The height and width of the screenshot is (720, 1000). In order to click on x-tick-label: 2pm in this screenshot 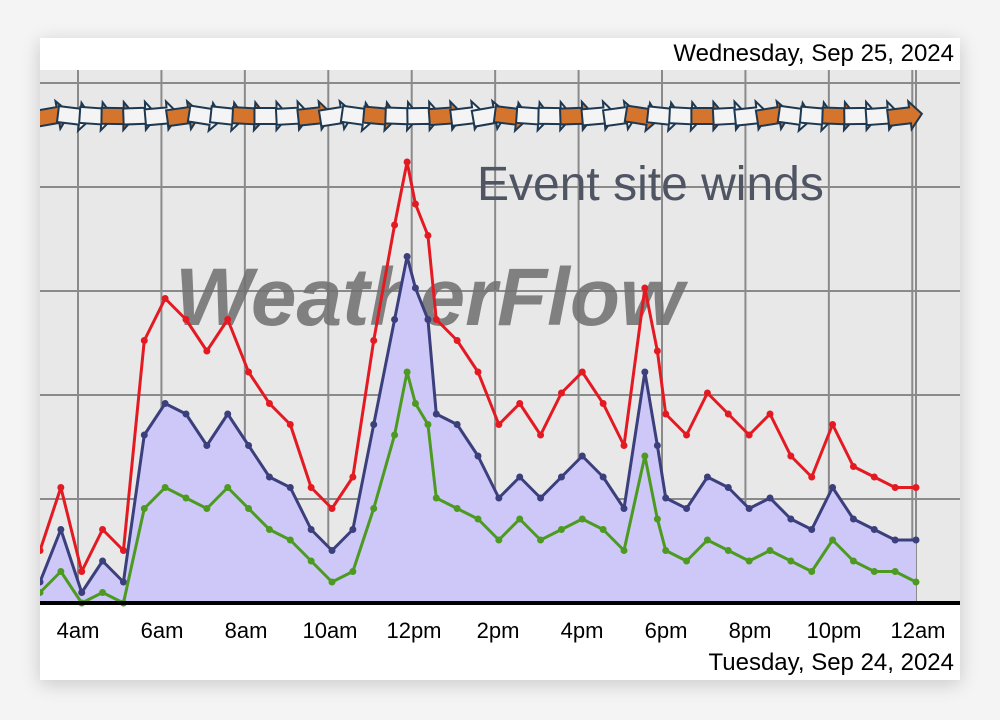, I will do `click(498, 630)`.